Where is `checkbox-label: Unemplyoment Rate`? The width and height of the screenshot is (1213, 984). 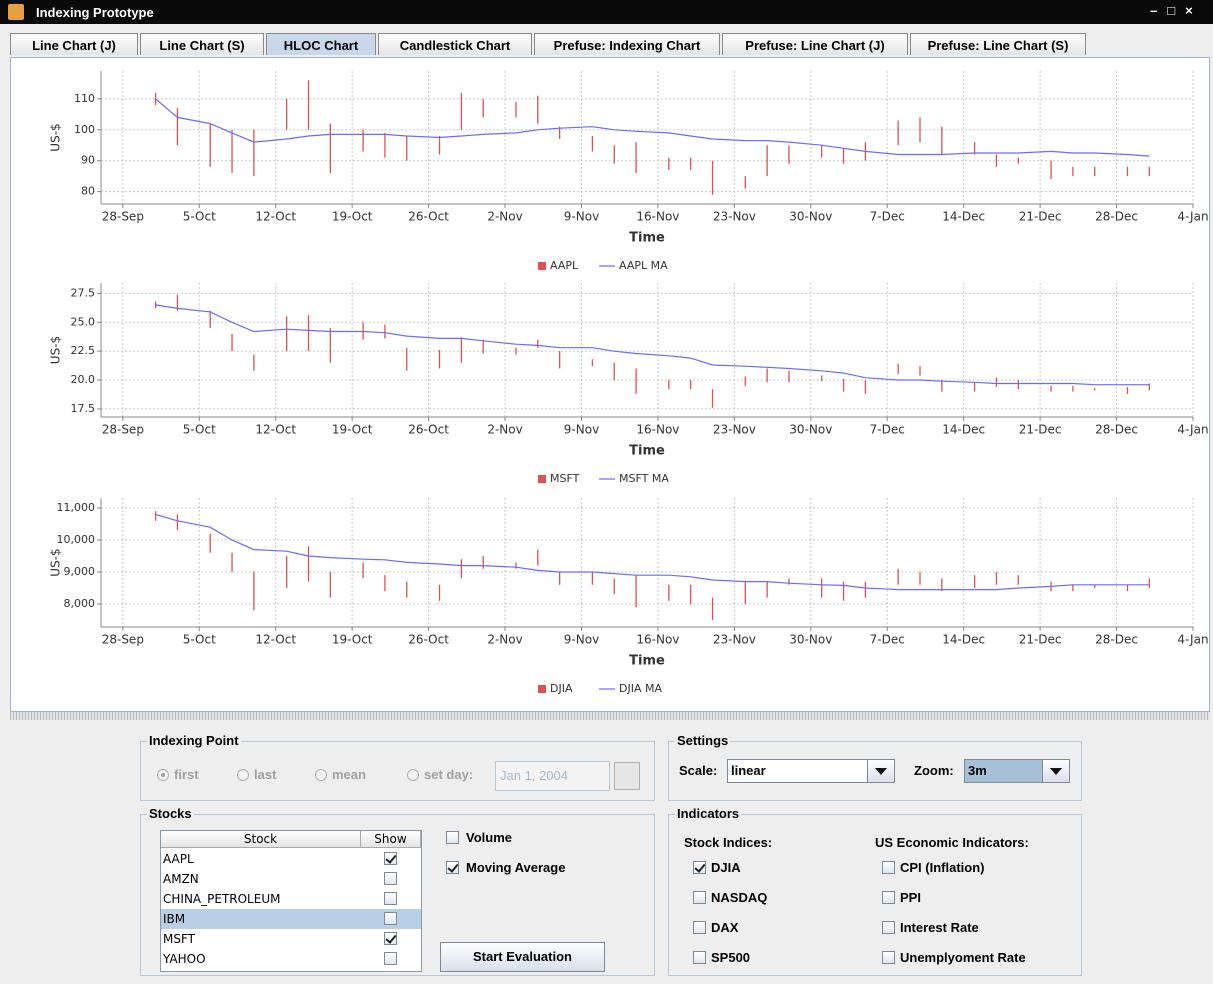 checkbox-label: Unemplyoment Rate is located at coordinates (963, 957).